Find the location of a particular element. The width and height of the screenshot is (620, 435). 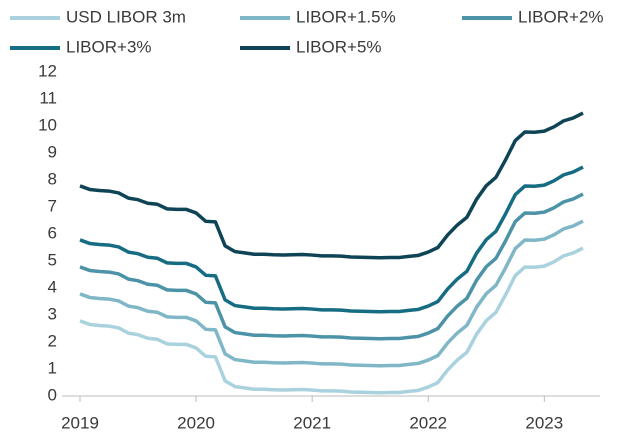

x-tick-label: 2023 is located at coordinates (544, 422).